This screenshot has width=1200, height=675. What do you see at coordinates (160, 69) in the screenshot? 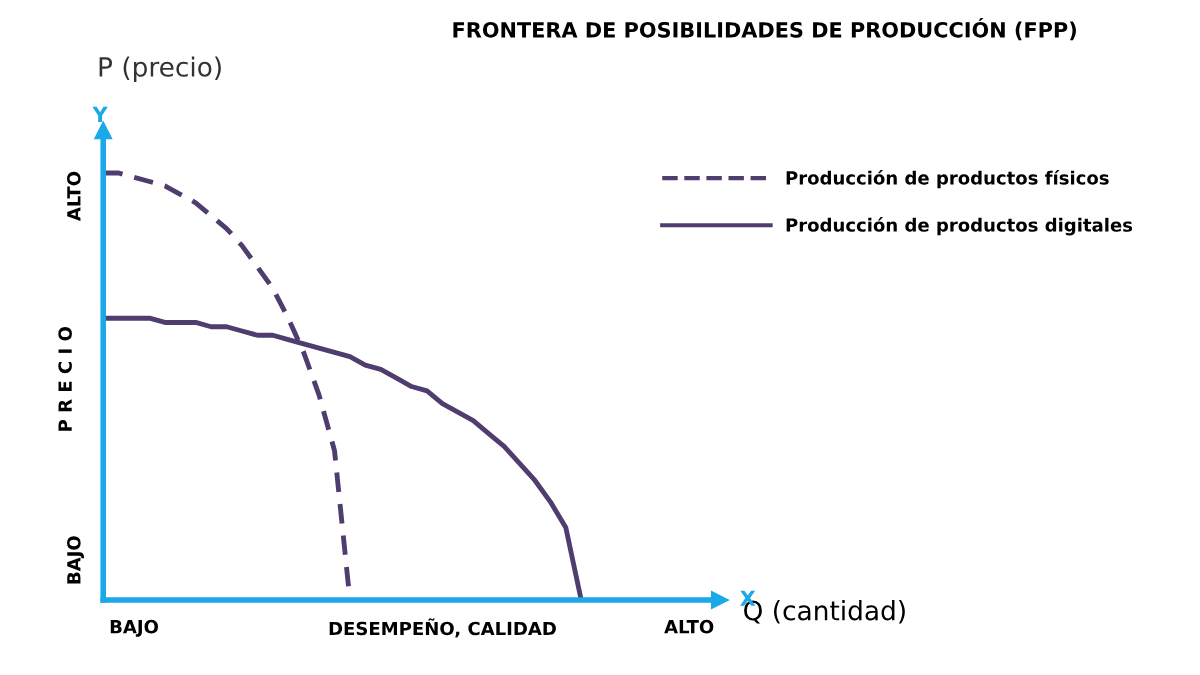
I see `text: P (precio)` at bounding box center [160, 69].